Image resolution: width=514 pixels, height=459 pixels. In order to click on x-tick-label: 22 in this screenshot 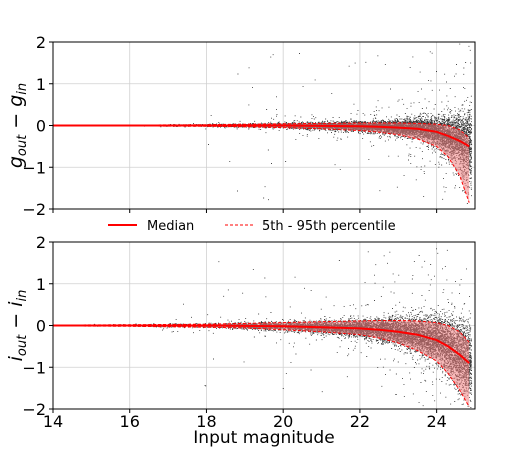, I will do `click(360, 421)`.